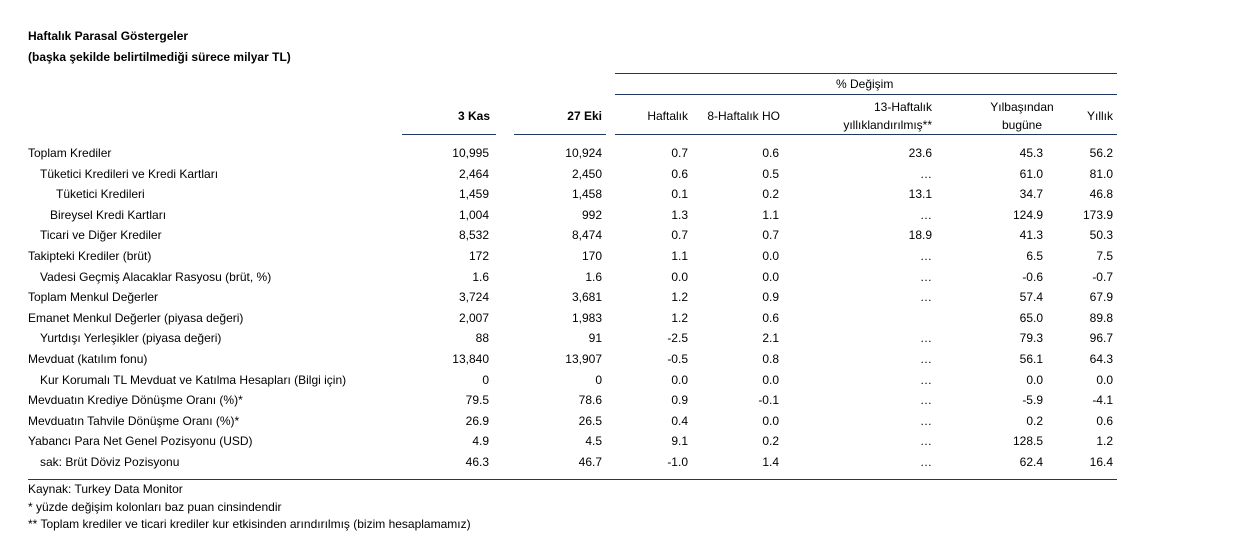 Image resolution: width=1247 pixels, height=560 pixels. Describe the element at coordinates (920, 153) in the screenshot. I see `cell-c5: 23.6` at that location.